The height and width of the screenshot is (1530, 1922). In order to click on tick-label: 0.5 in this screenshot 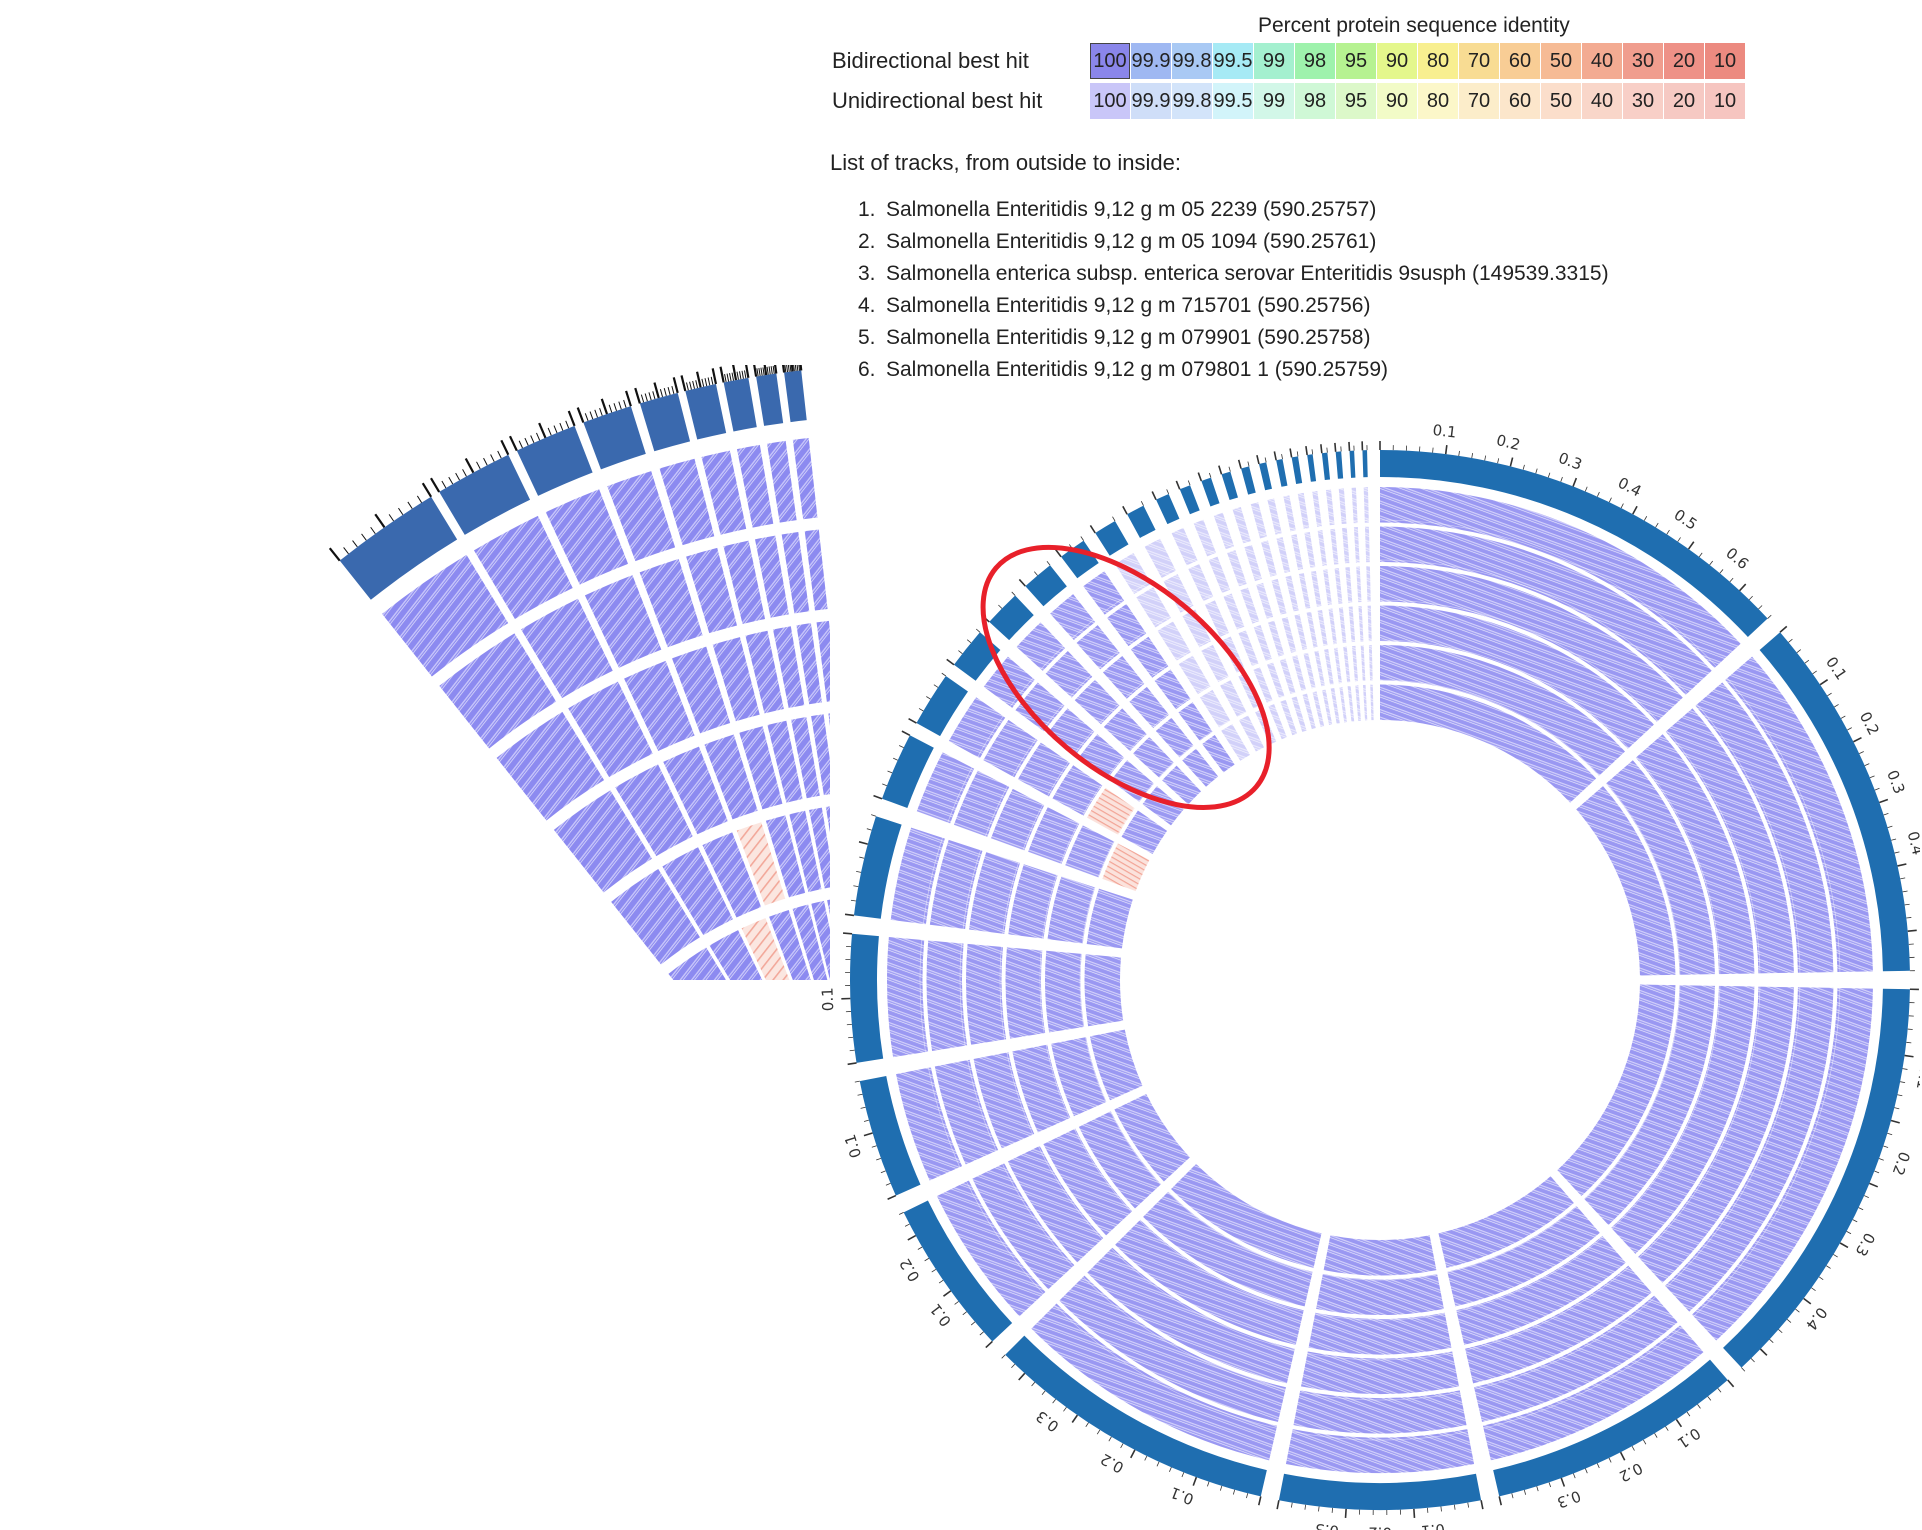, I will do `click(1918, 906)`.